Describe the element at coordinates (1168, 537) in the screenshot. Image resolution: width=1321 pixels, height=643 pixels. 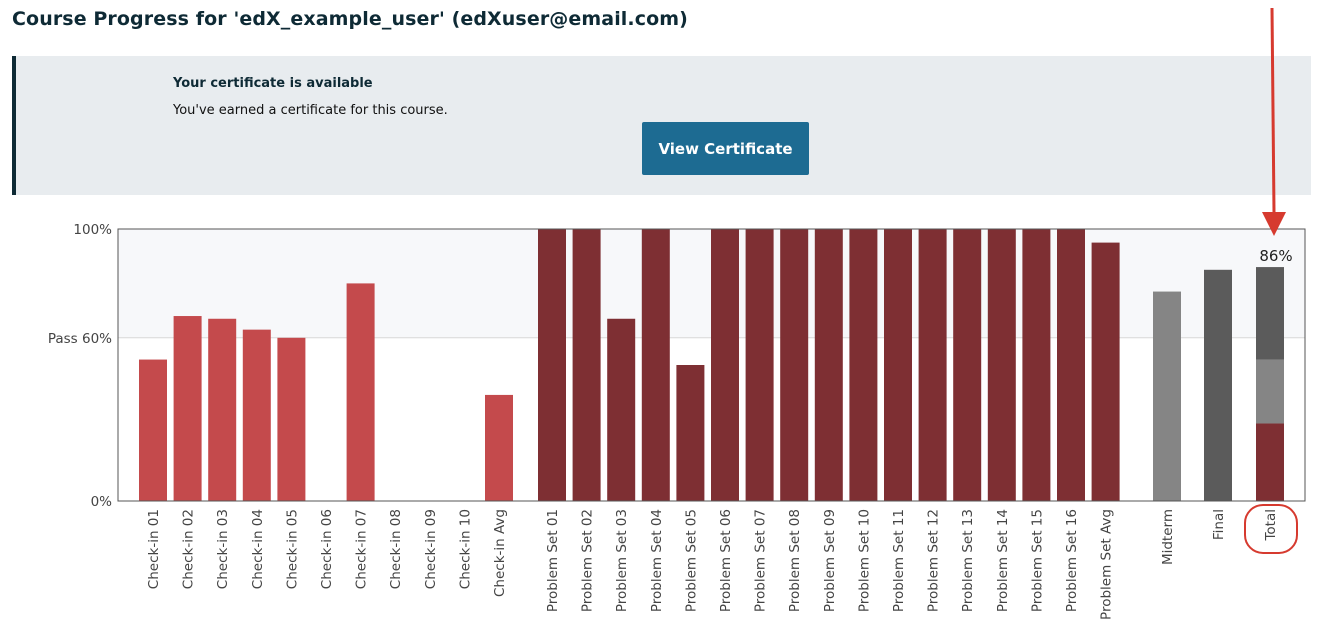
I see `x-category-label: Midterm` at that location.